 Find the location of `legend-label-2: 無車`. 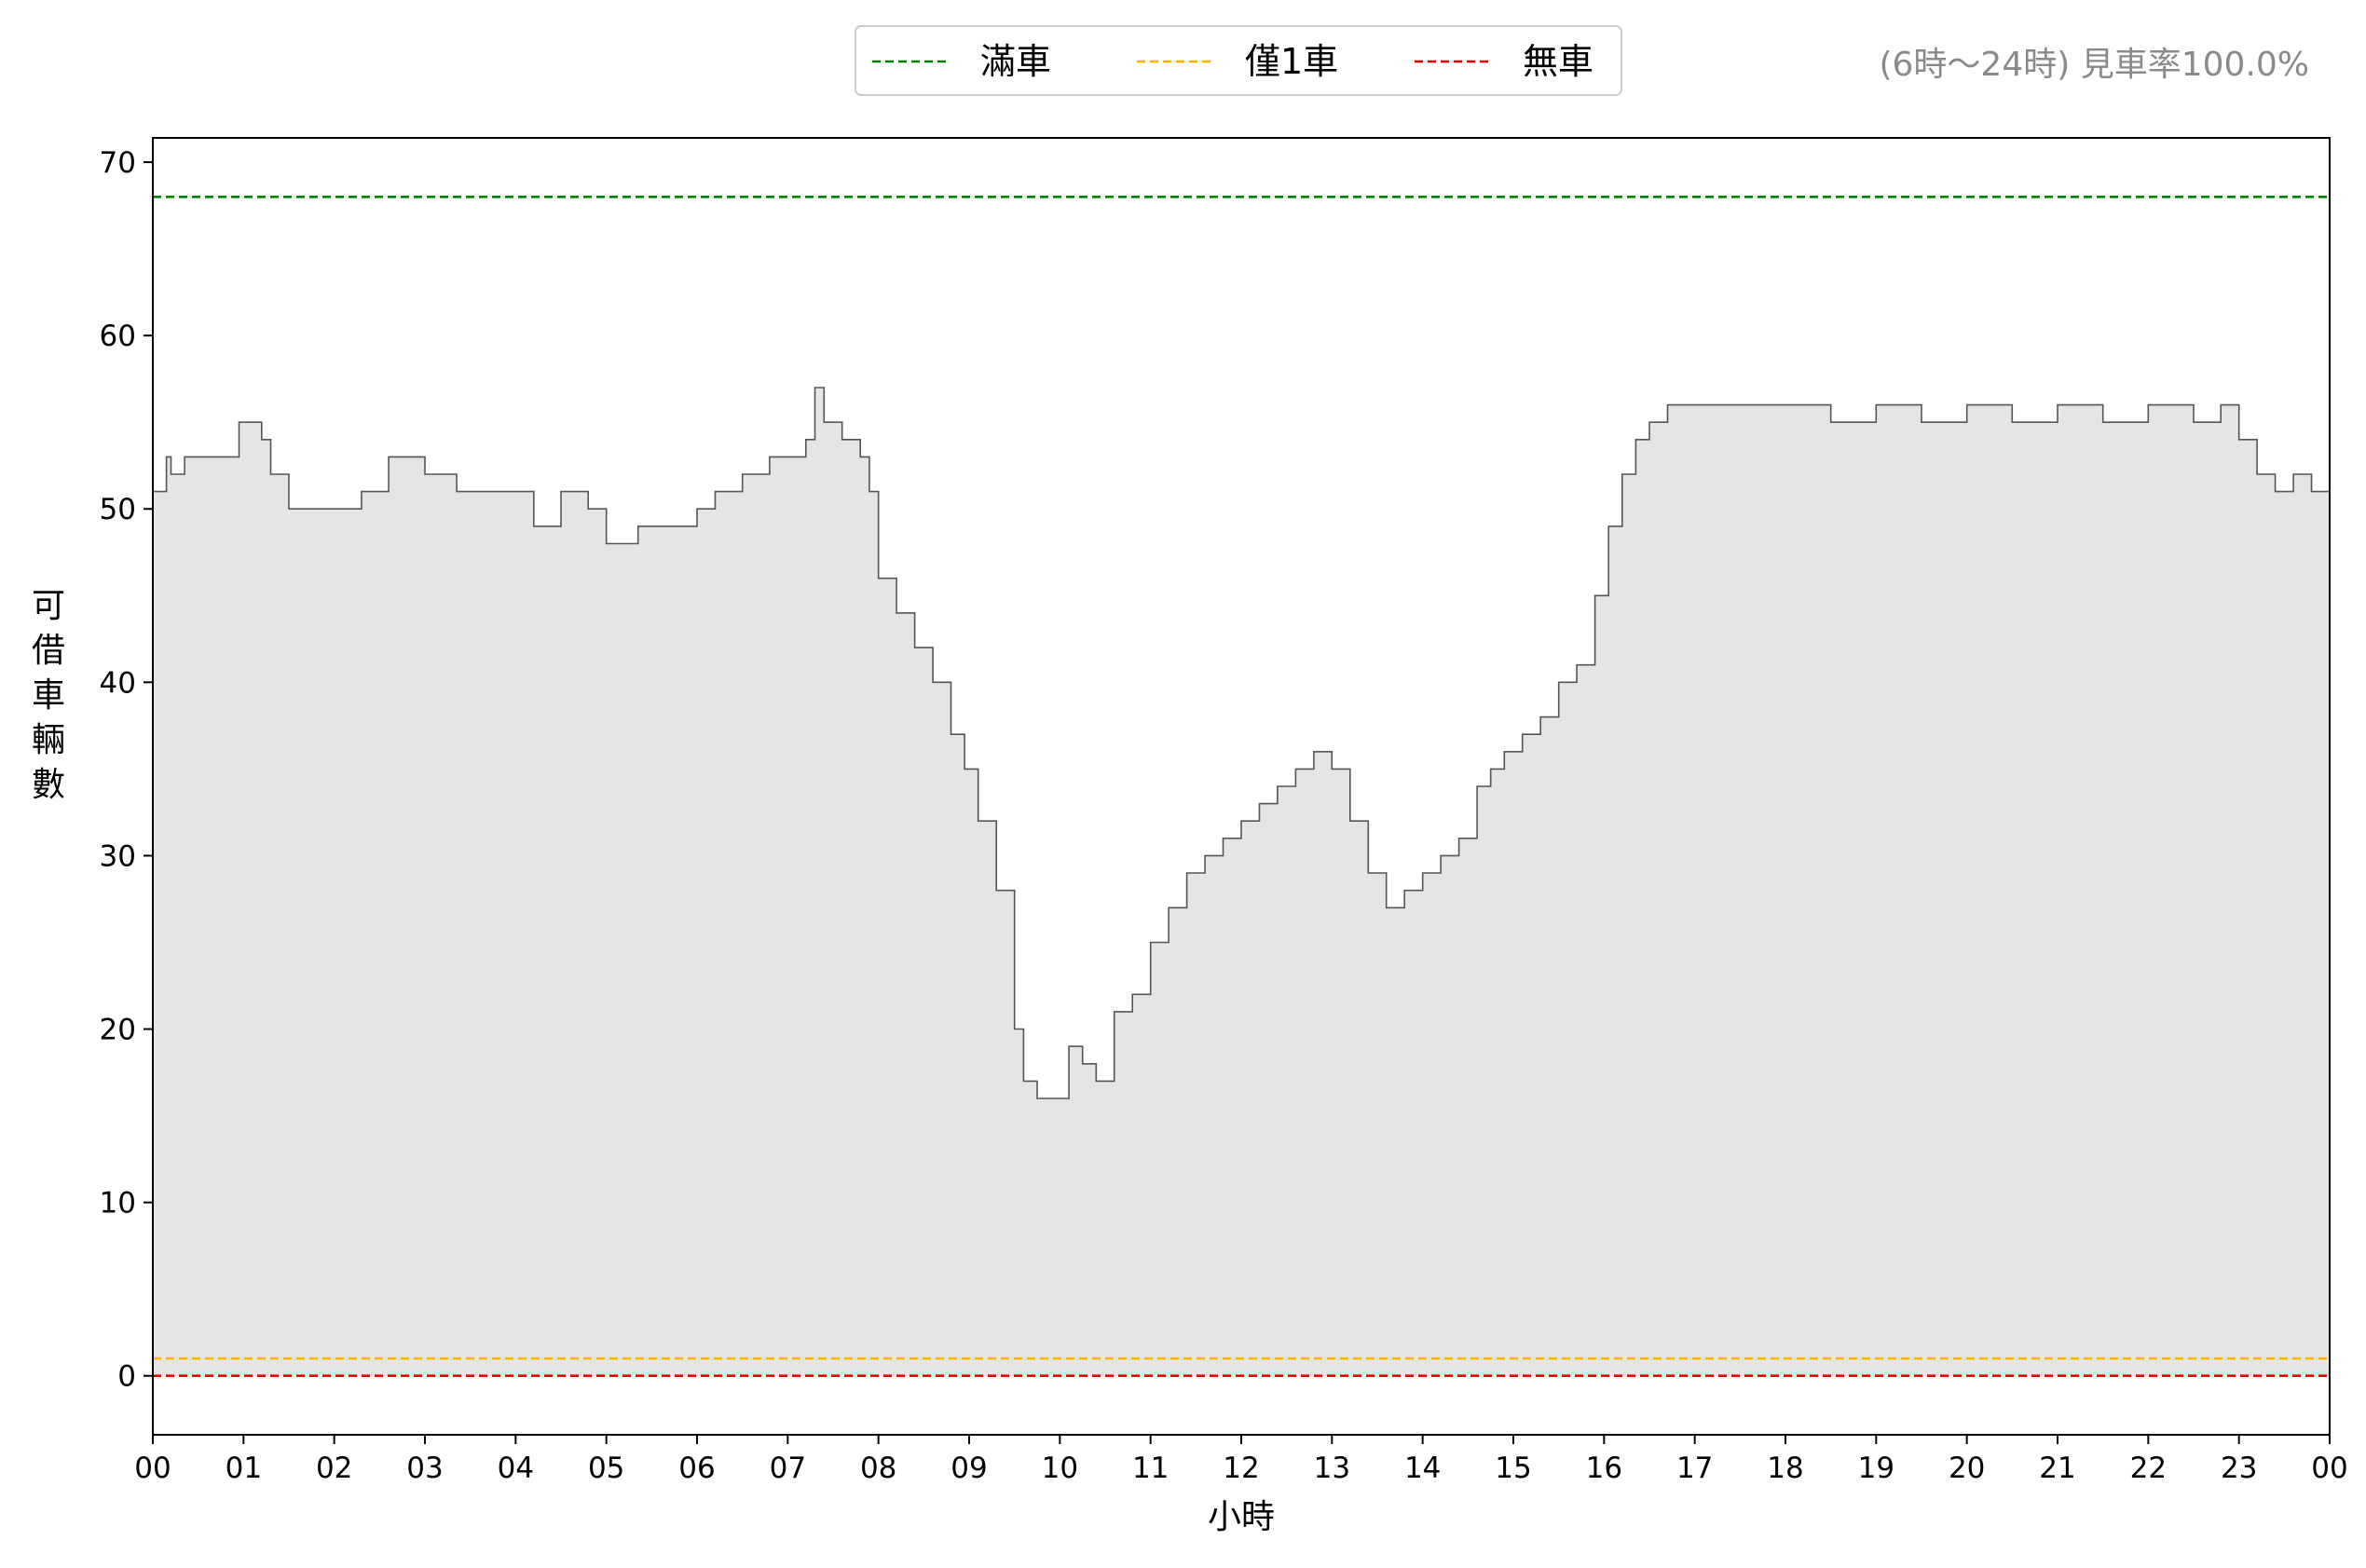

legend-label-2: 無車 is located at coordinates (1558, 61).